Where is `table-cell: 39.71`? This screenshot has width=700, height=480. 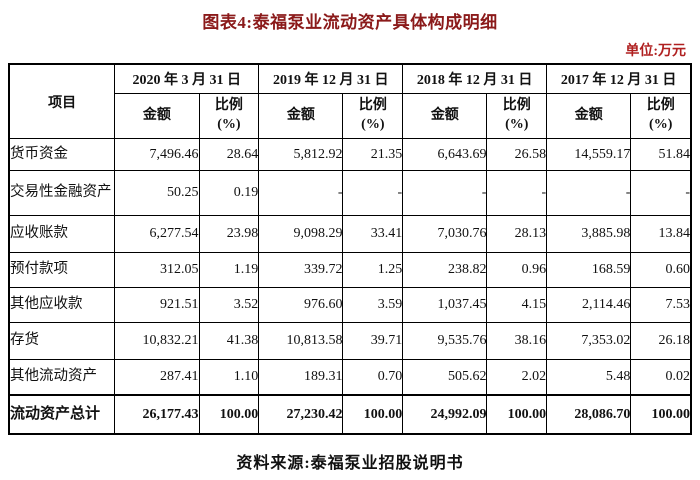 table-cell: 39.71 is located at coordinates (373, 341).